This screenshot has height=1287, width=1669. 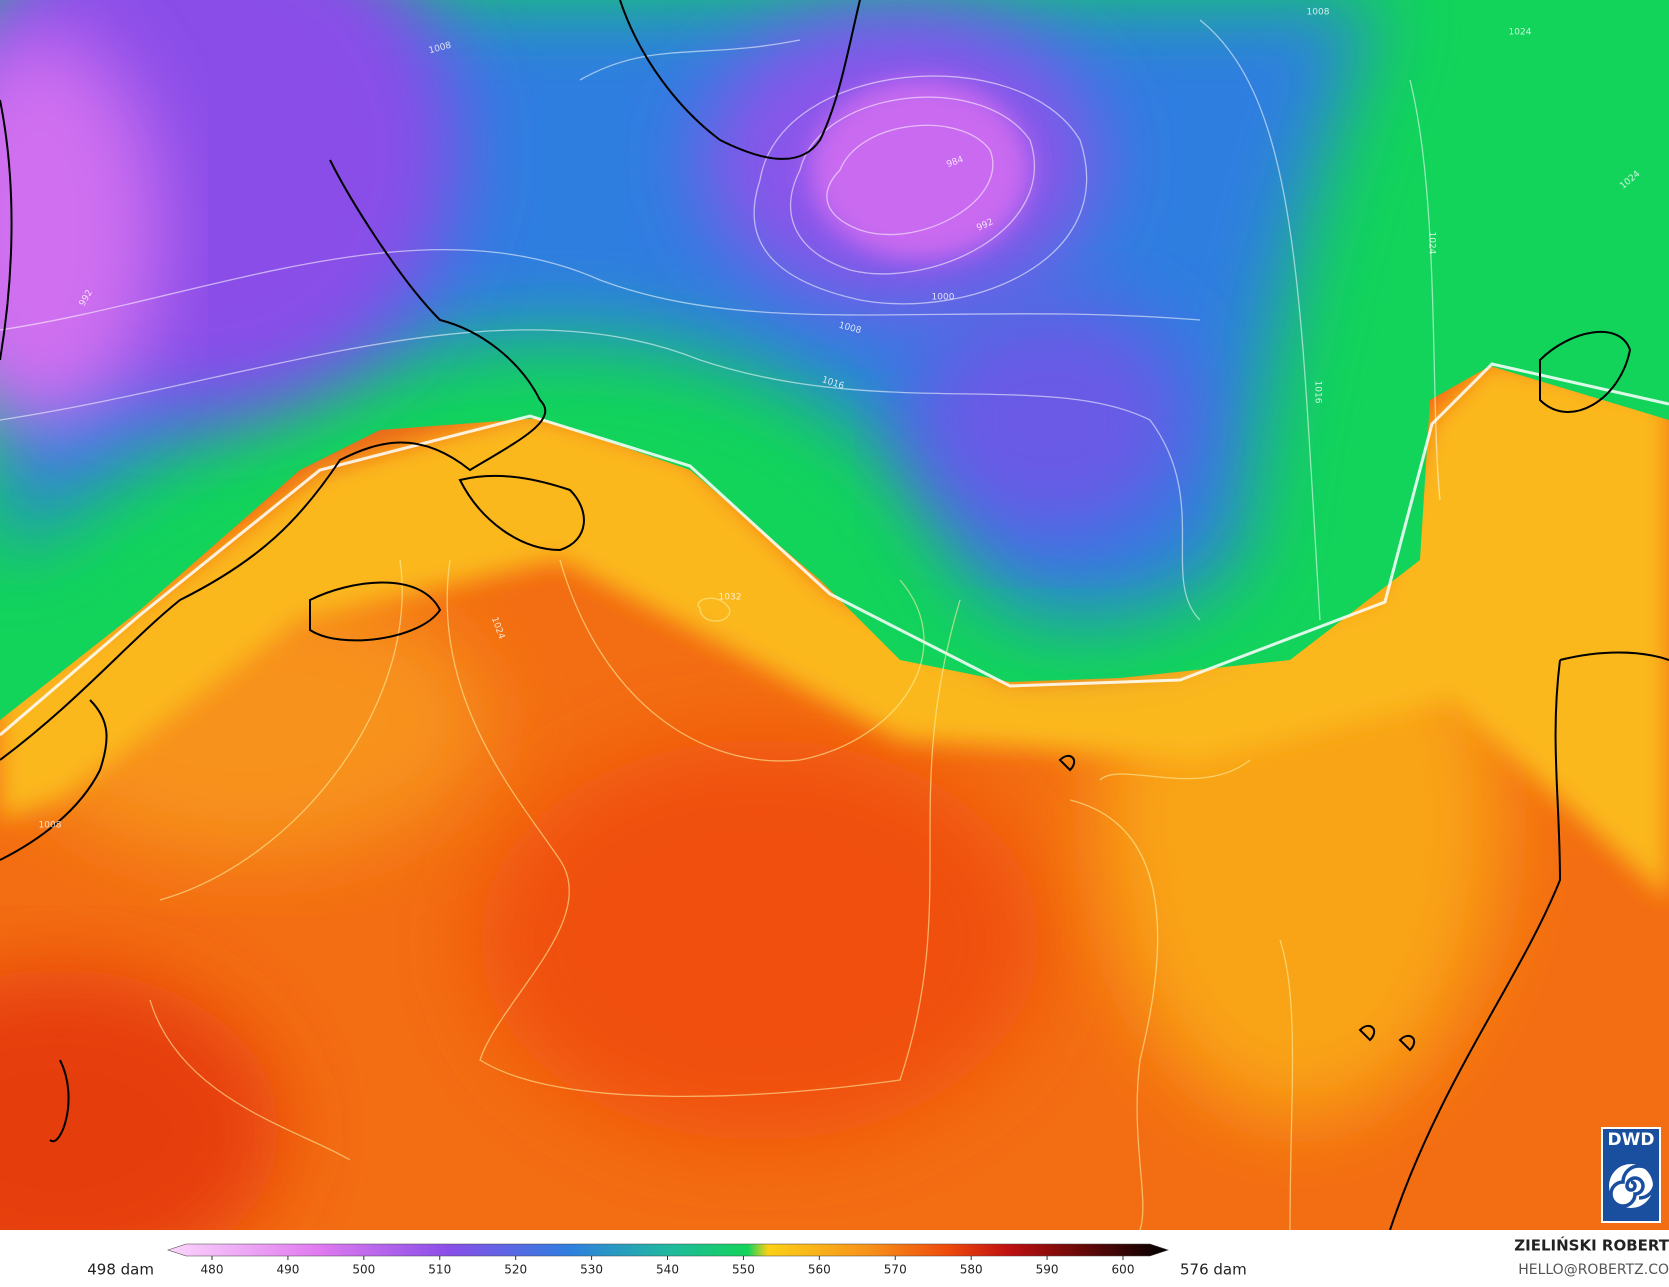 What do you see at coordinates (1047, 1270) in the screenshot?
I see `colorbar-tick-label: 590` at bounding box center [1047, 1270].